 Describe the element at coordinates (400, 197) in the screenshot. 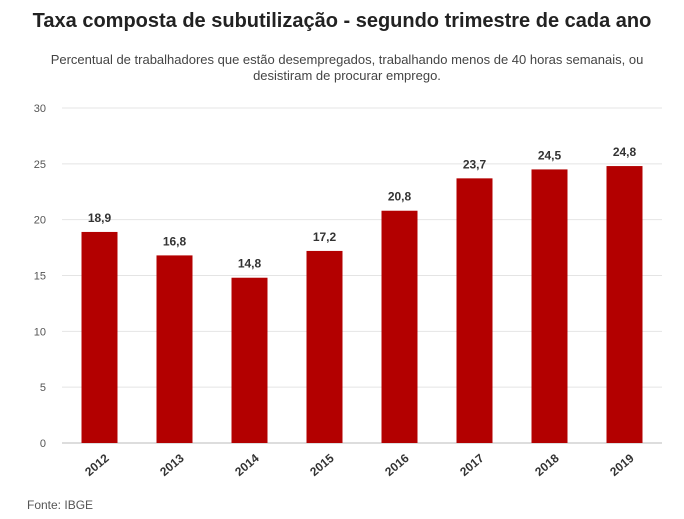

I see `data-label: 20,8` at that location.